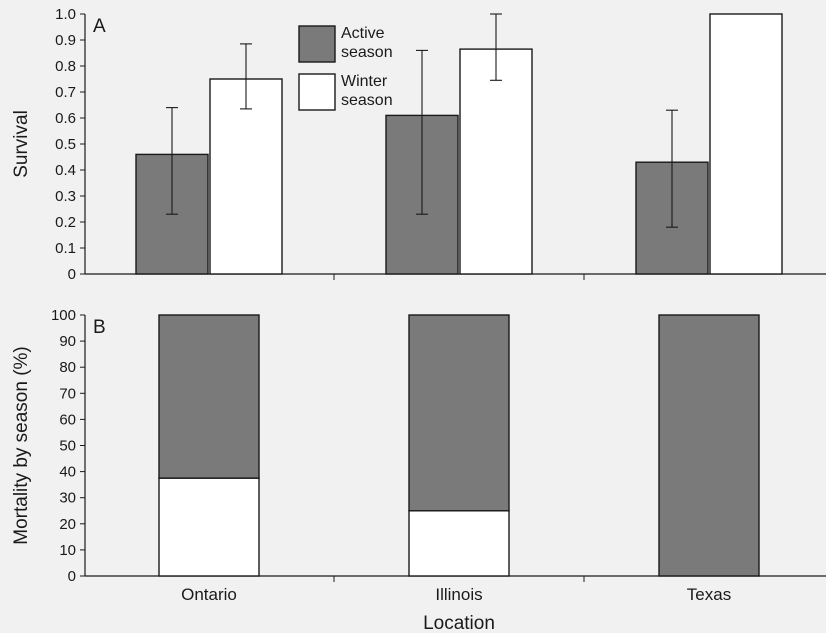 This screenshot has height=633, width=826. What do you see at coordinates (65, 40) in the screenshot?
I see `panel-a-y-tick-label: 0.9` at bounding box center [65, 40].